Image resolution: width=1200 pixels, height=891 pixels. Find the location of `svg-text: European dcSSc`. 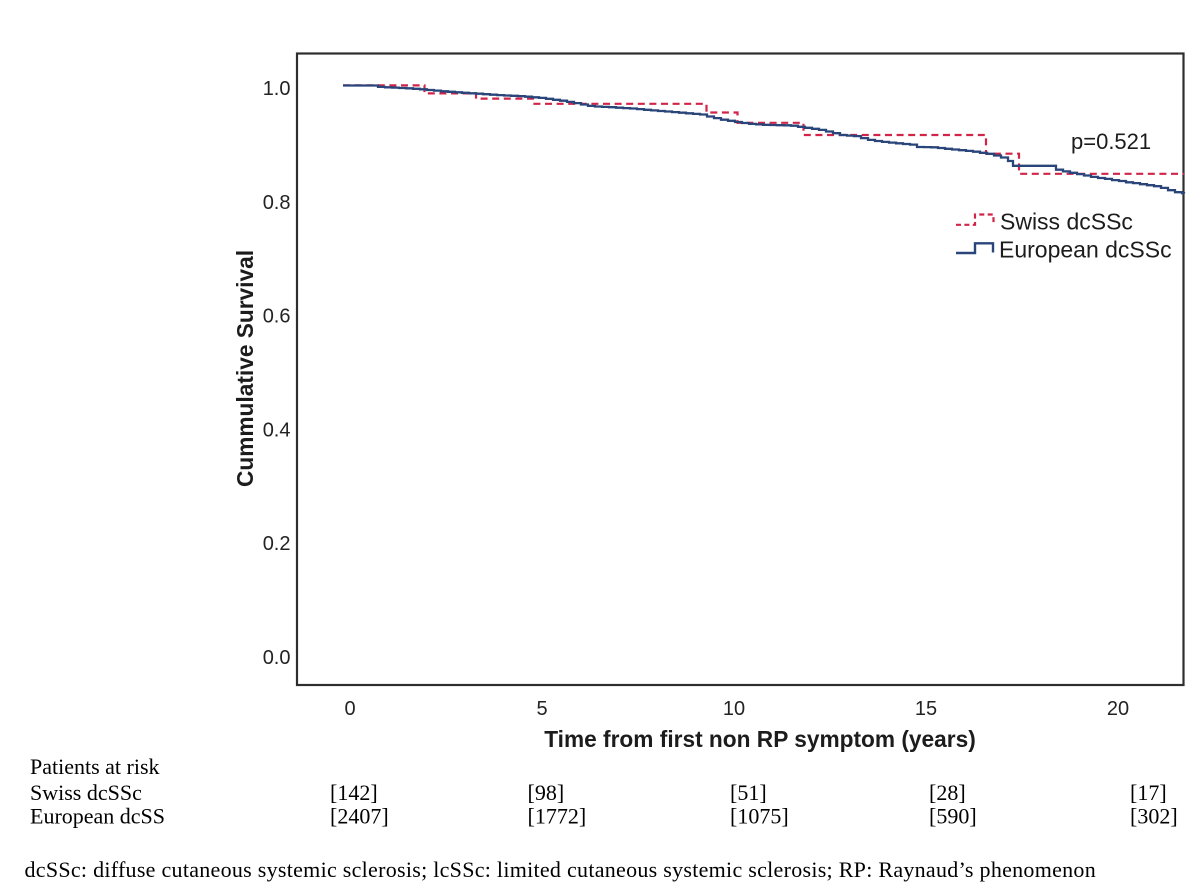

svg-text: European dcSSc is located at coordinates (1085, 249).